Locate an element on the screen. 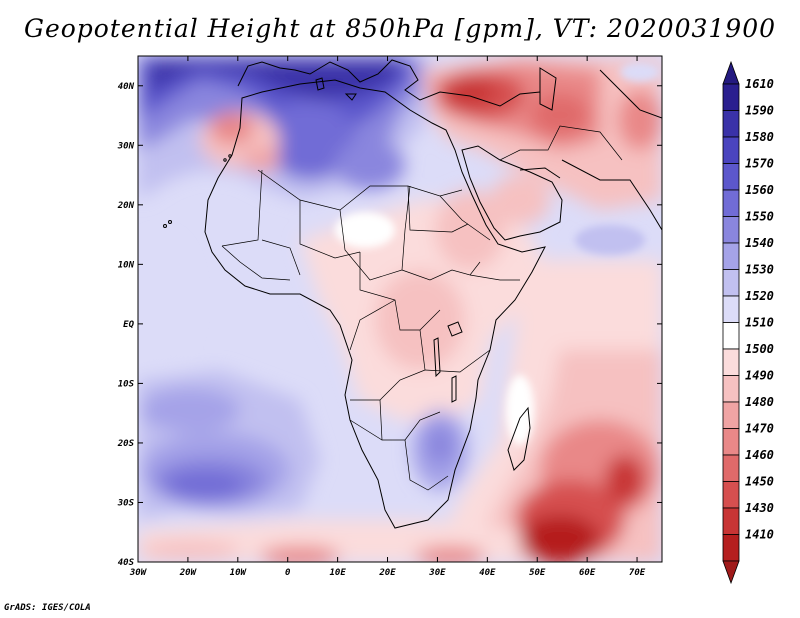 Image resolution: width=800 pixels, height=618 pixels. colorbar-label: 1490 is located at coordinates (759, 376).